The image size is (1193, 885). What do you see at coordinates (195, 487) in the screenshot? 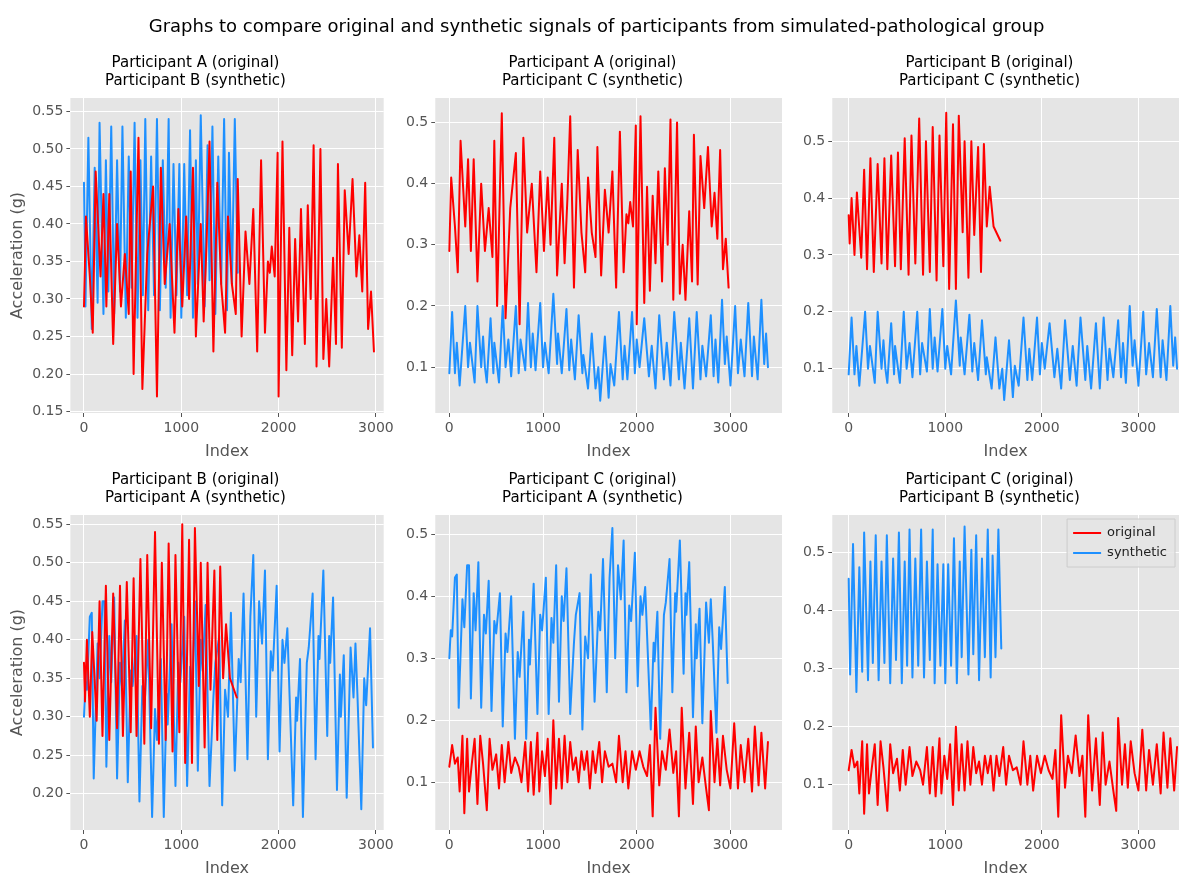
I see `chart-title: Participant B (original) Participant A (synthetic)` at bounding box center [195, 487].